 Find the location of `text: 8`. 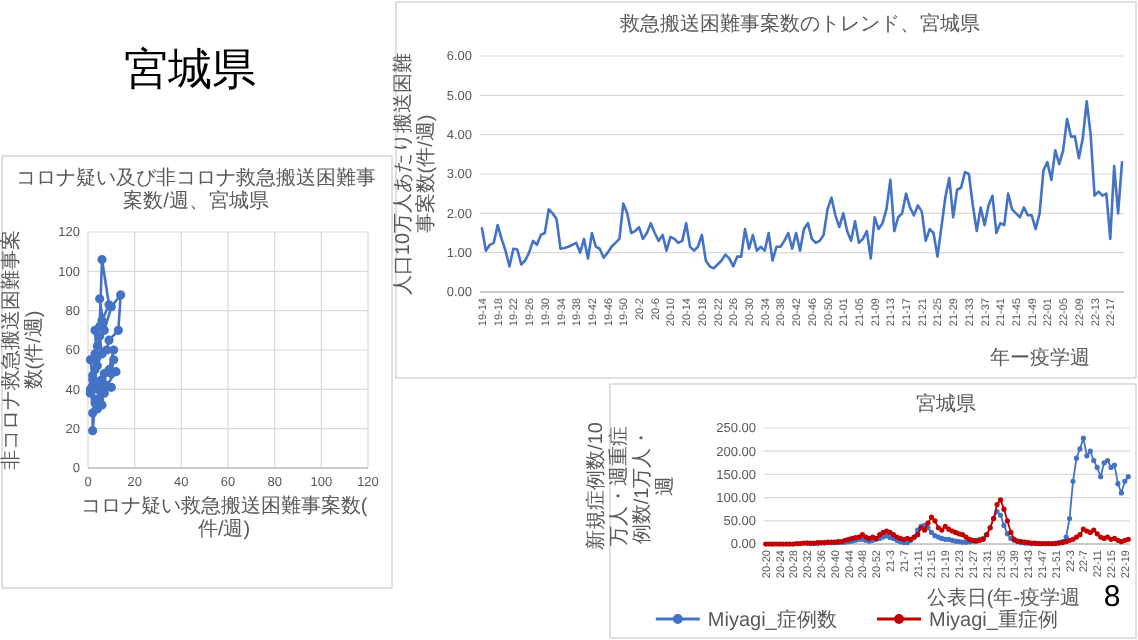

text: 8 is located at coordinates (1112, 597).